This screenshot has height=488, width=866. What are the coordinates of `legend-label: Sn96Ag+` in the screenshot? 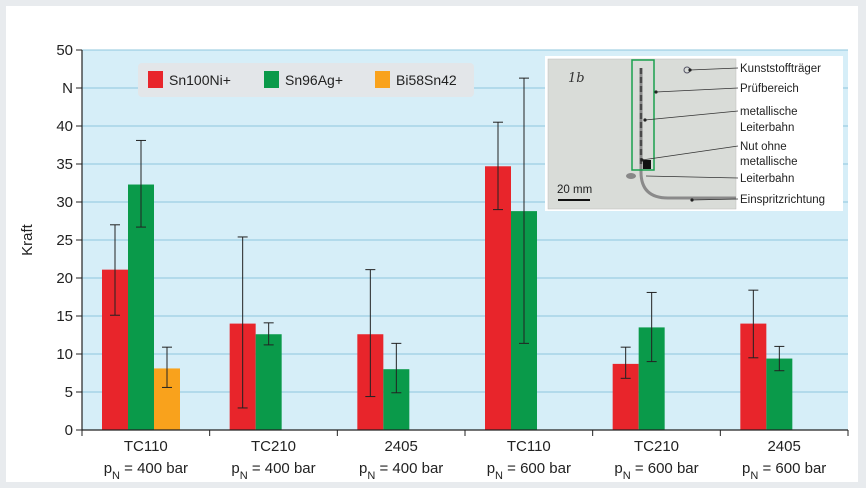 It's located at (314, 80).